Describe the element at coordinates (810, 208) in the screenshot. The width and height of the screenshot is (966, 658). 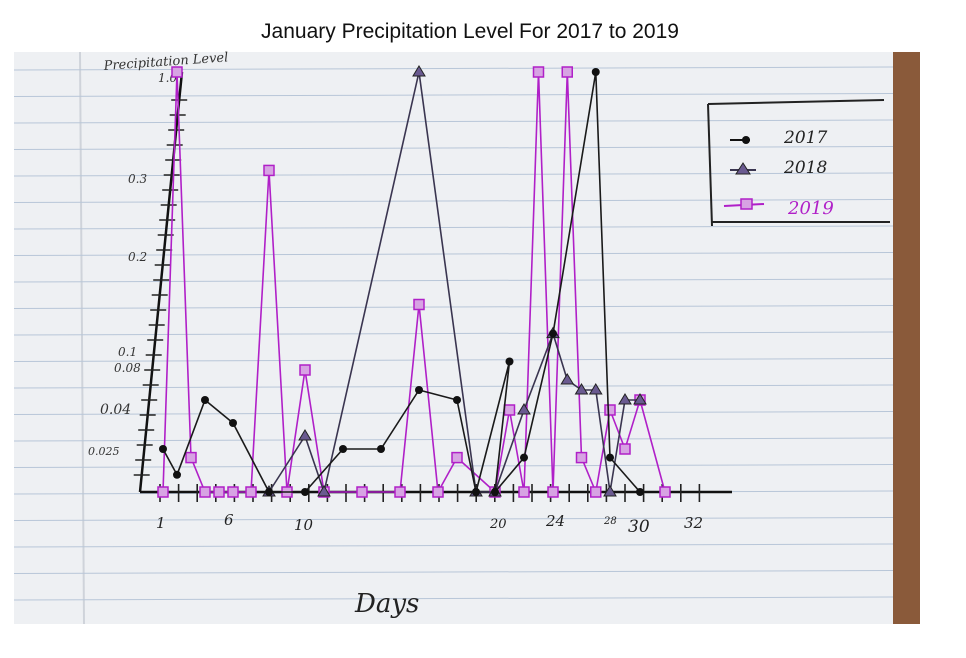
I see `legend-label-2019: 2019` at that location.